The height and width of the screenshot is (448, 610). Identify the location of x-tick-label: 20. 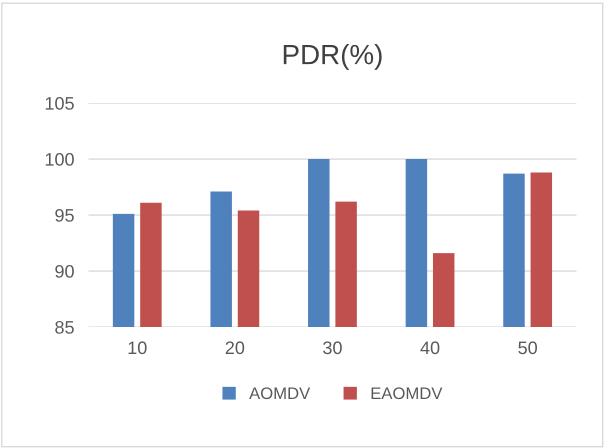
(235, 347).